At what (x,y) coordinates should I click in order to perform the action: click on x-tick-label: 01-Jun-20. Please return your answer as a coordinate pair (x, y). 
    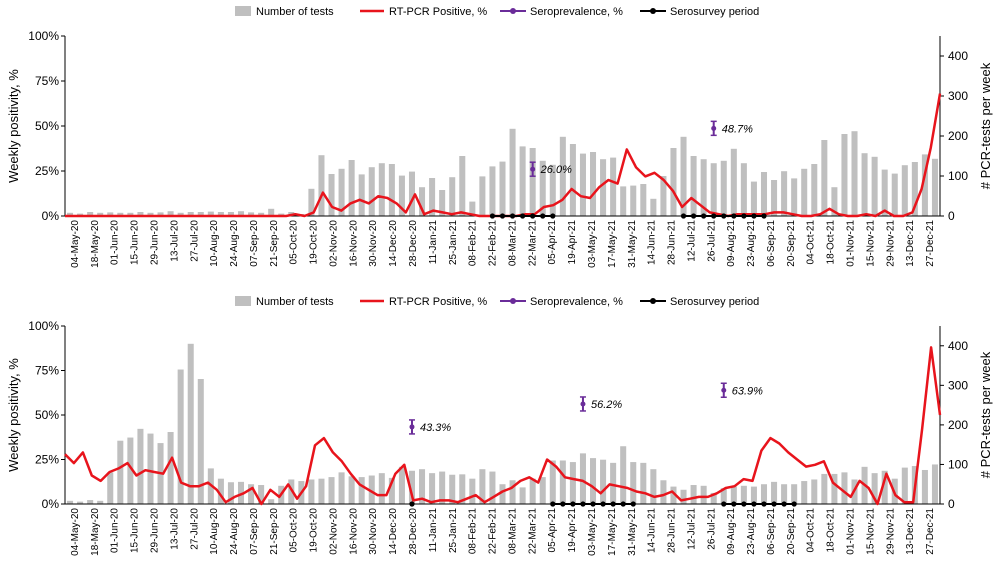
    Looking at the image, I should click on (115, 530).